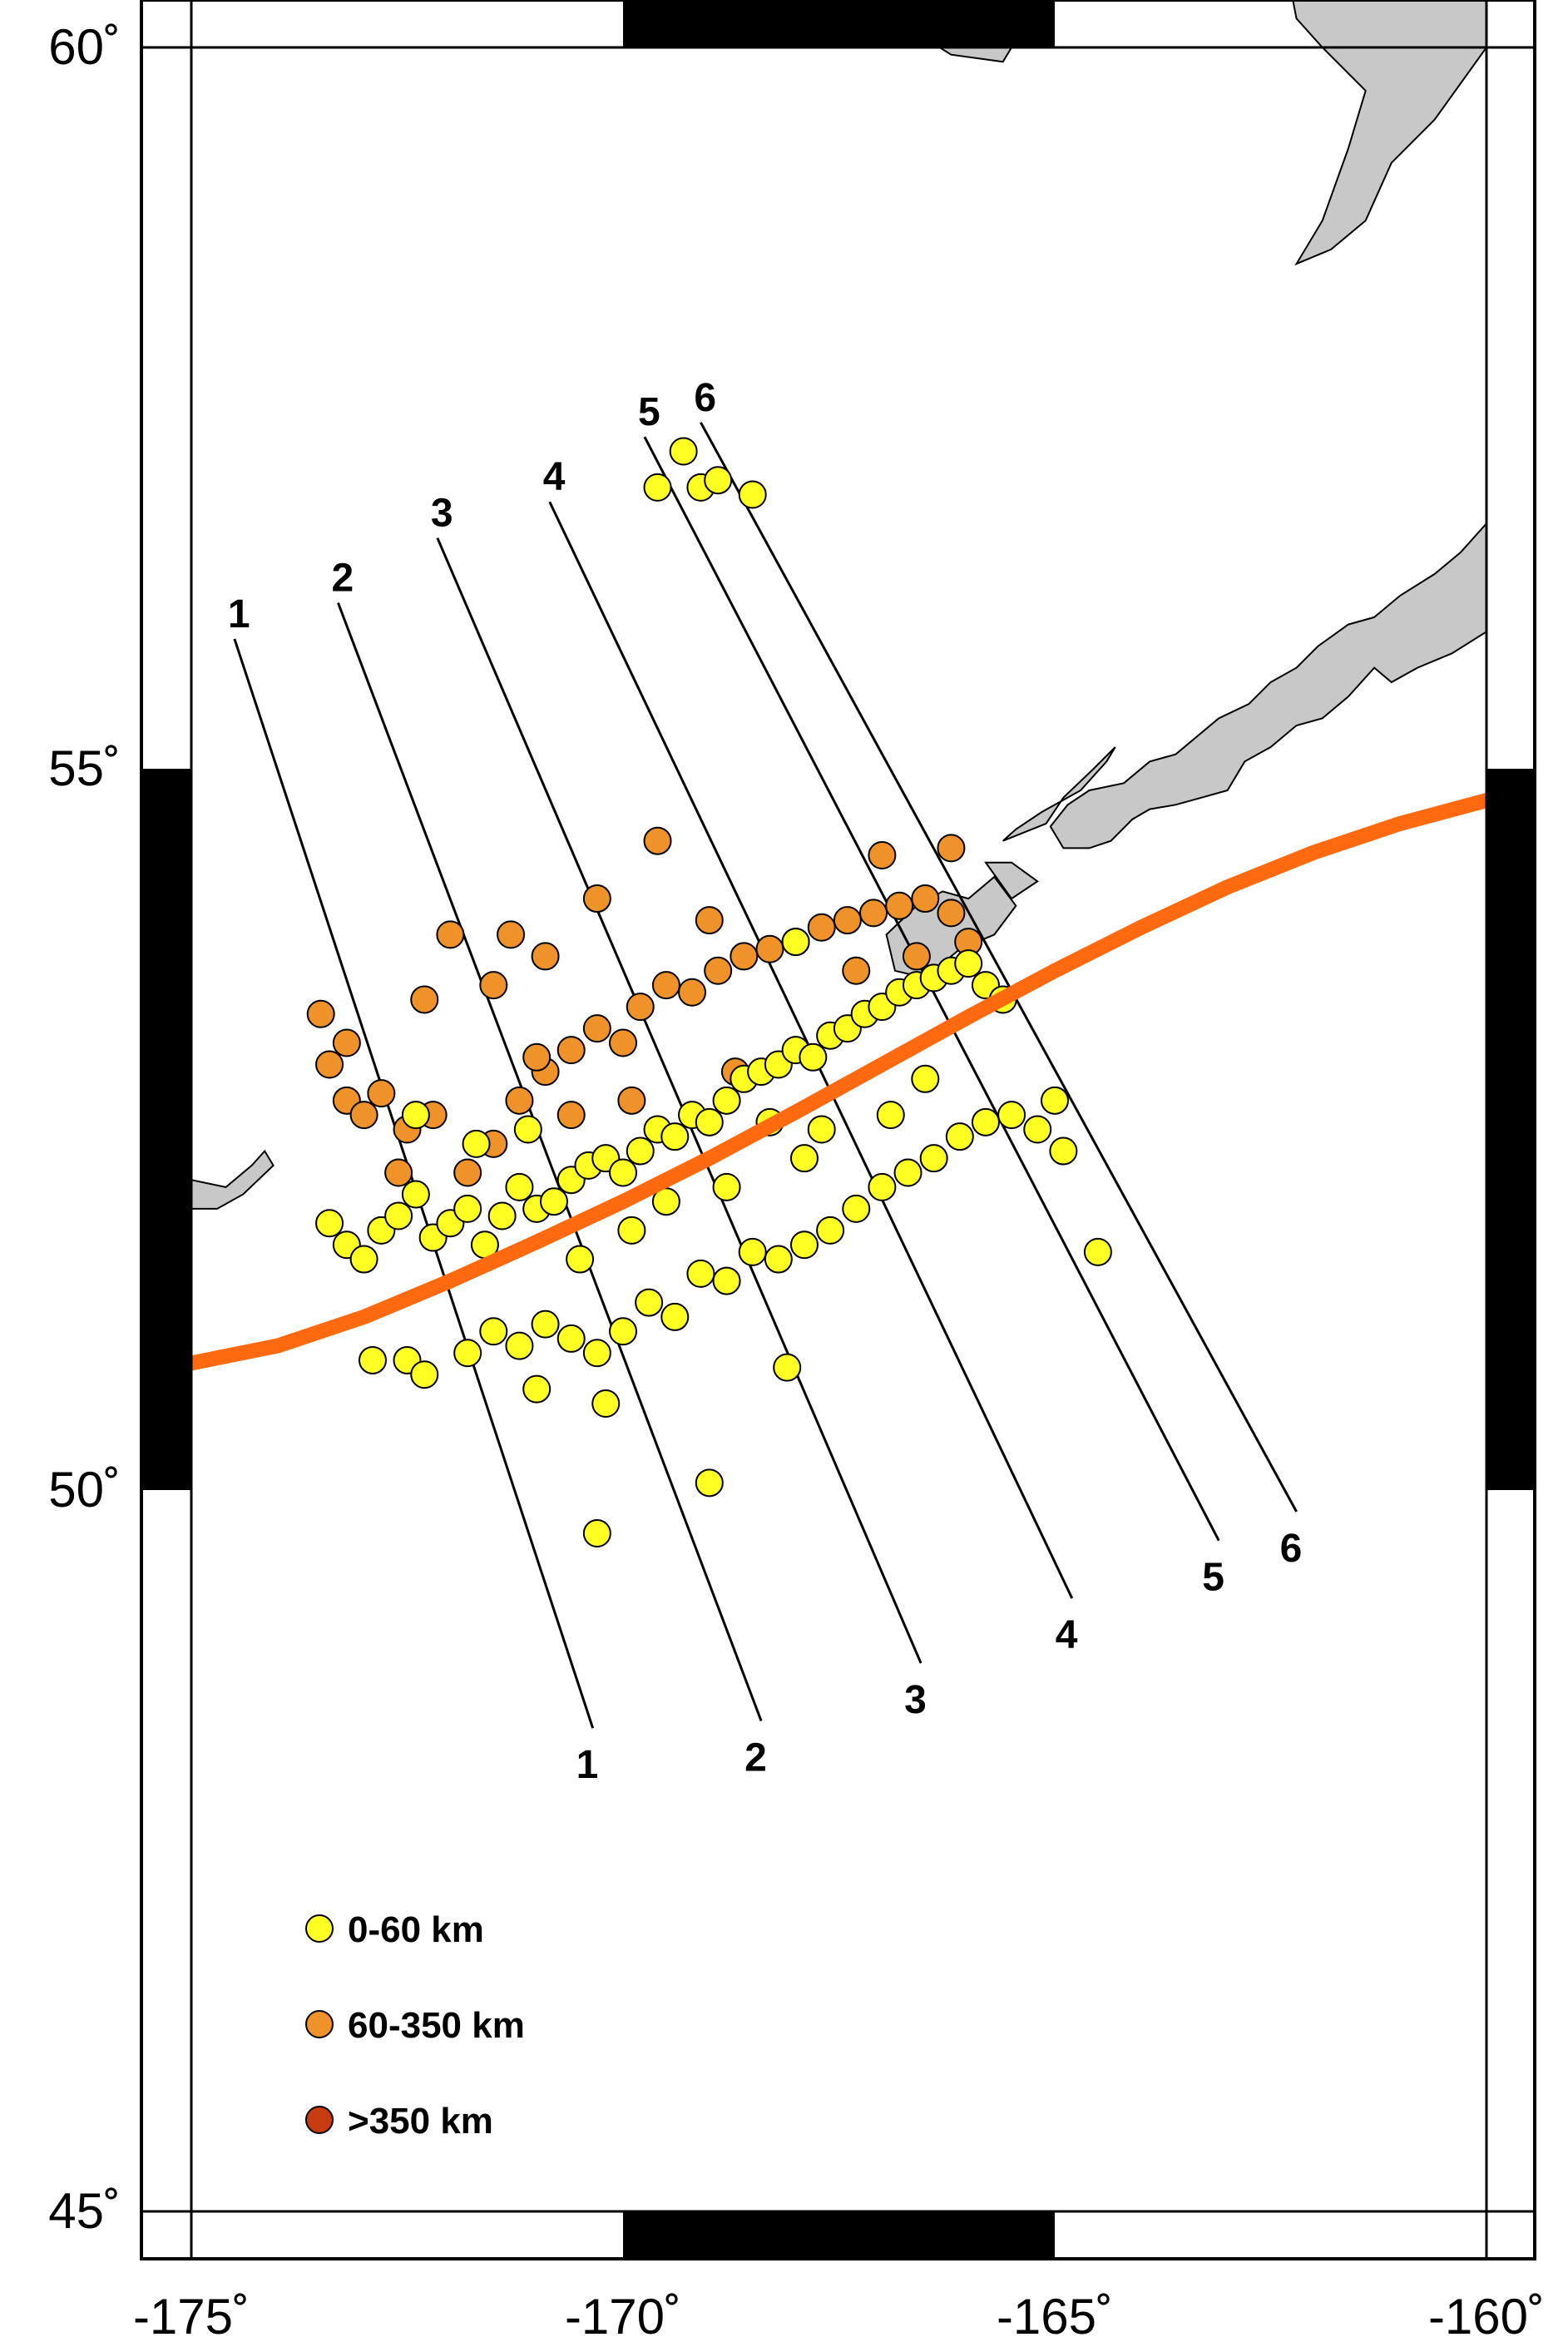 The width and height of the screenshot is (1568, 2352). I want to click on lon-tick-label: -170˚, so click(623, 2317).